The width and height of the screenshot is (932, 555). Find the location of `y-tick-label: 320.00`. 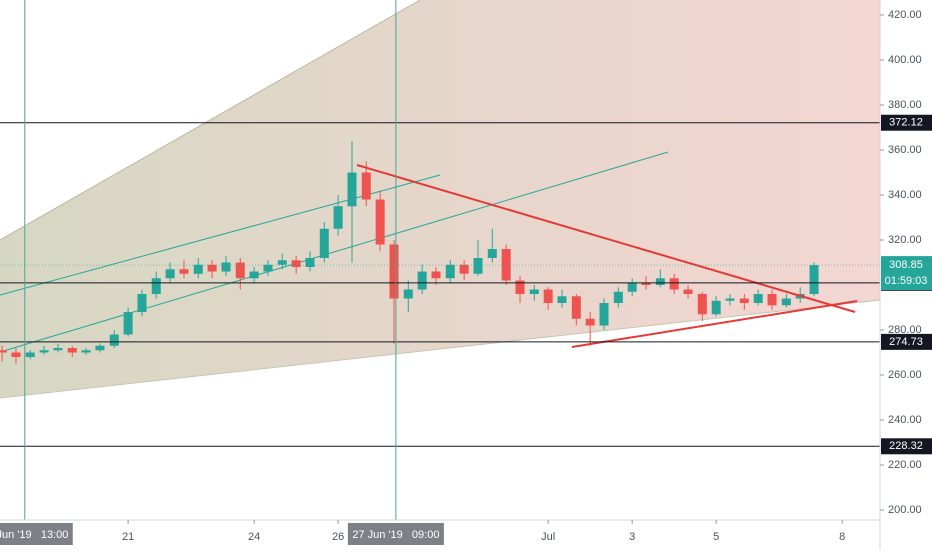

y-tick-label: 320.00 is located at coordinates (905, 240).